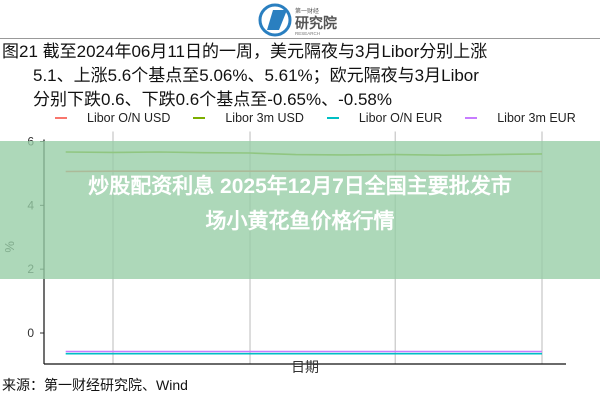 Image resolution: width=600 pixels, height=400 pixels. What do you see at coordinates (256, 75) in the screenshot?
I see `figure-caption-line2: 5.1、上涨5.6个基点至5.06%、5.61%；欧元隔夜与3月Libor` at bounding box center [256, 75].